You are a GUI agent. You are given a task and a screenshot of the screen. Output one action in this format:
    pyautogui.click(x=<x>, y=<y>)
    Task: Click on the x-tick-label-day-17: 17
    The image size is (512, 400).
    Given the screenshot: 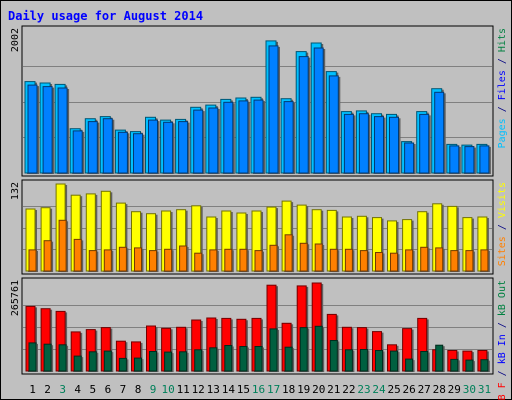 What is the action you would take?
    pyautogui.click(x=273, y=389)
    